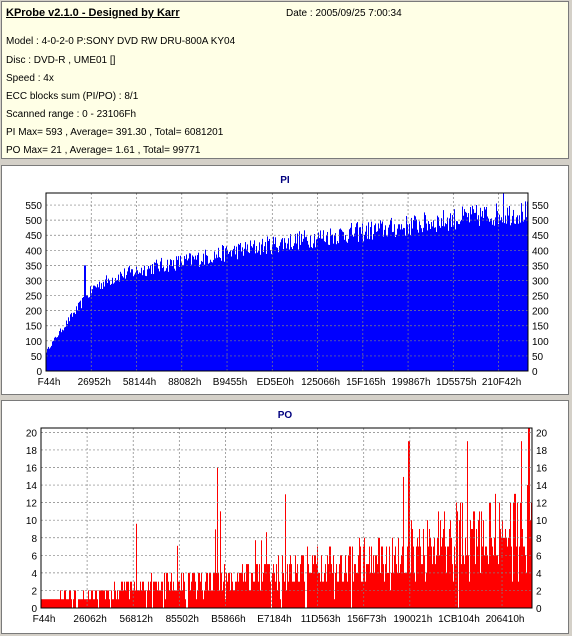  I want to click on y-tick-label-right: 16, so click(542, 469).